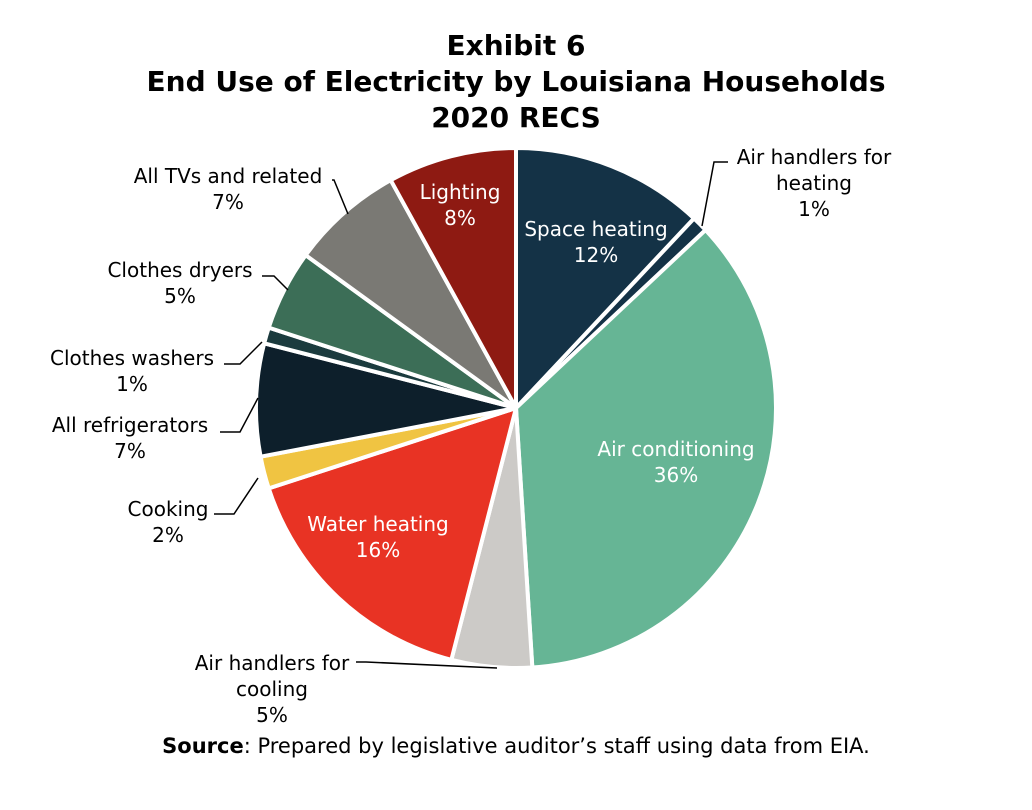 Image resolution: width=1032 pixels, height=810 pixels. I want to click on slice-name-label: Cooking, so click(168, 509).